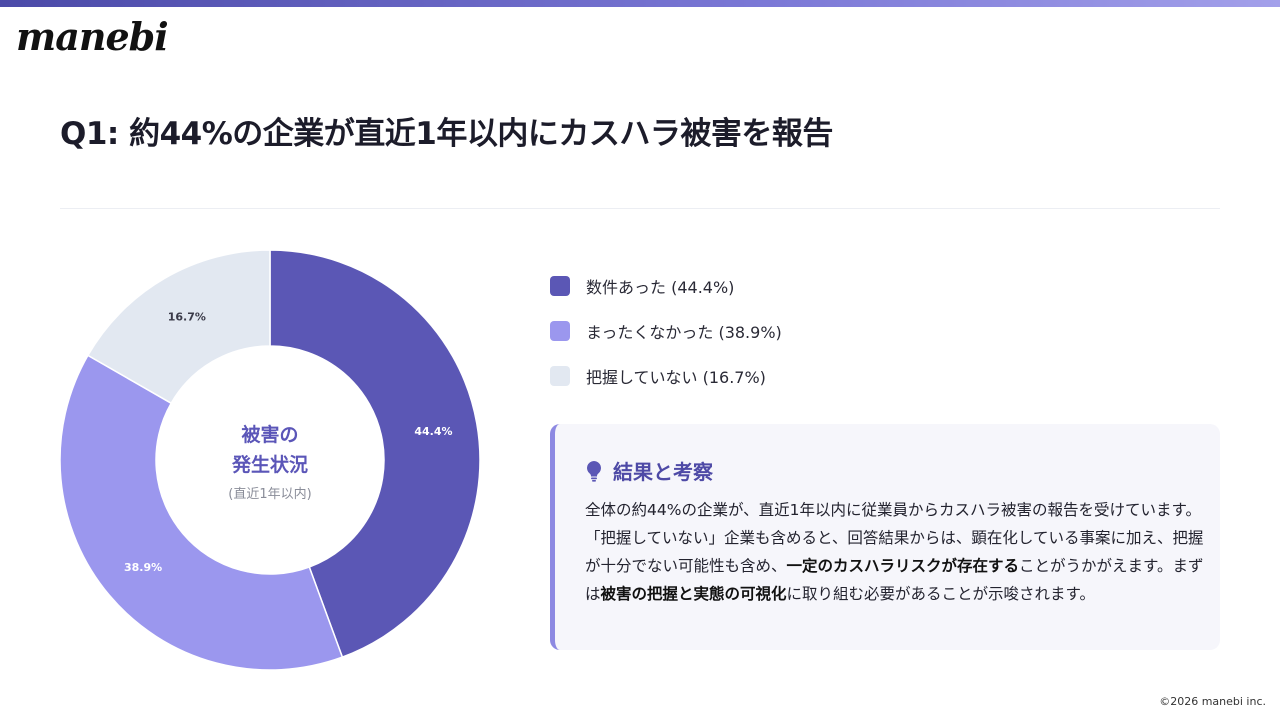  I want to click on legend-label: まったくなかった (38.9%), so click(684, 332).